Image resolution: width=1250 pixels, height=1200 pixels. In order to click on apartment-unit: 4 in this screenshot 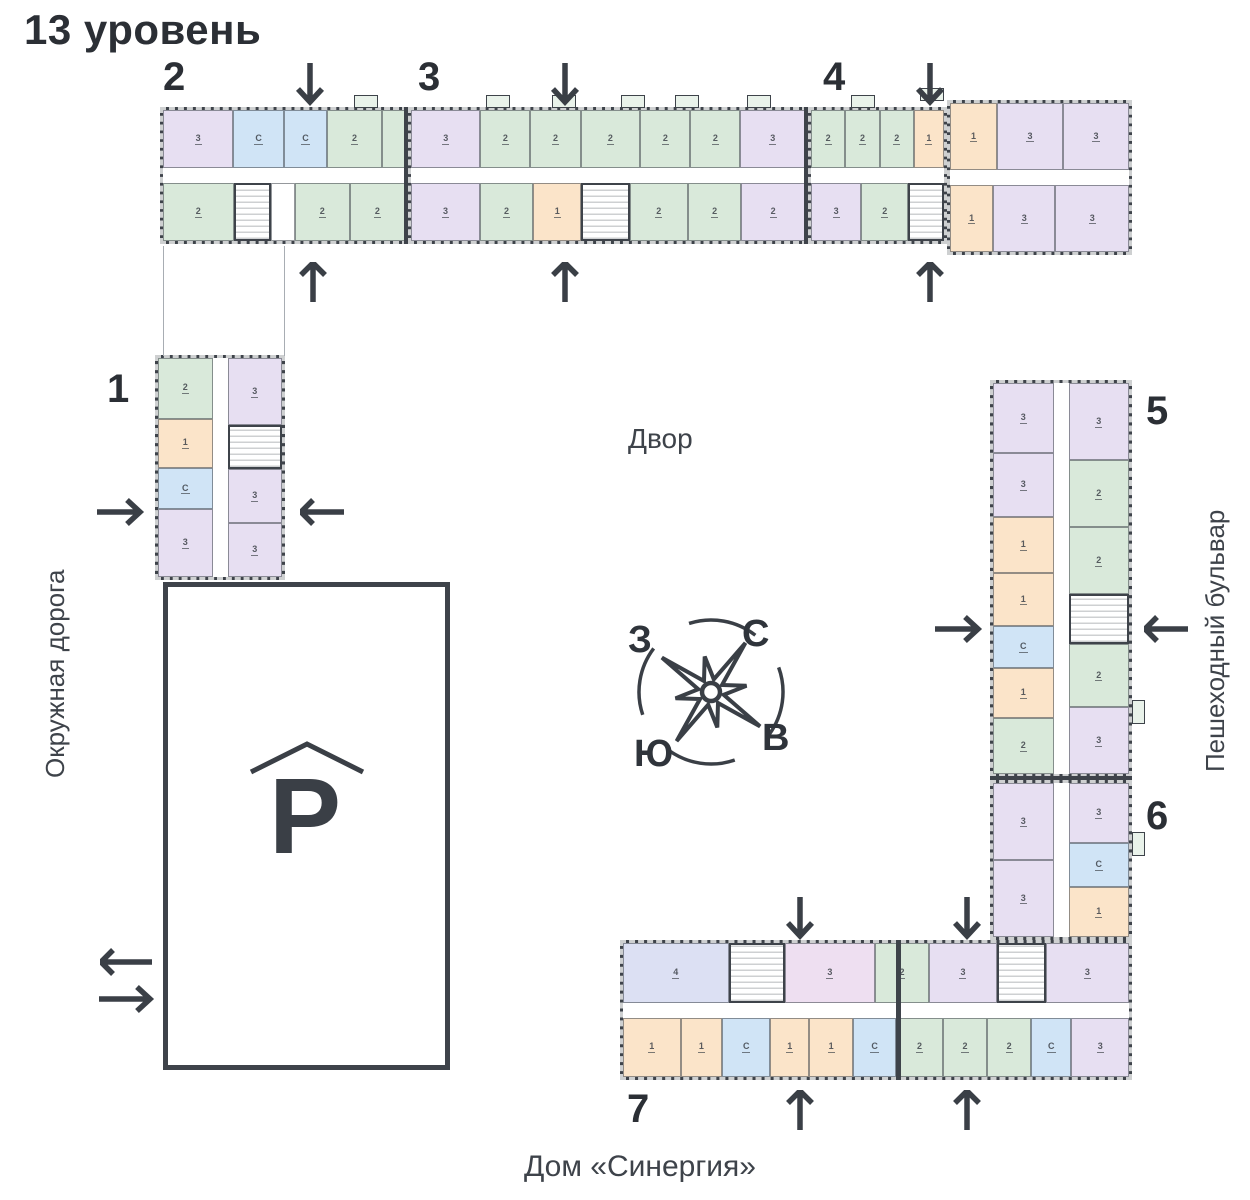, I will do `click(676, 973)`.